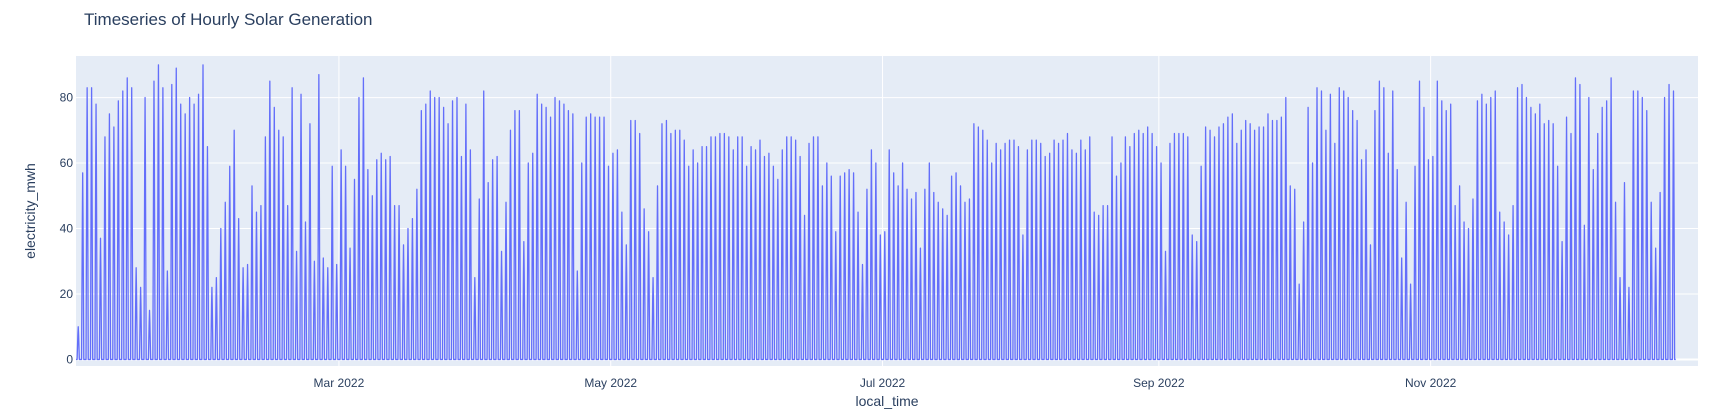 The height and width of the screenshot is (416, 1728). I want to click on y-tick-label: 60, so click(67, 163).